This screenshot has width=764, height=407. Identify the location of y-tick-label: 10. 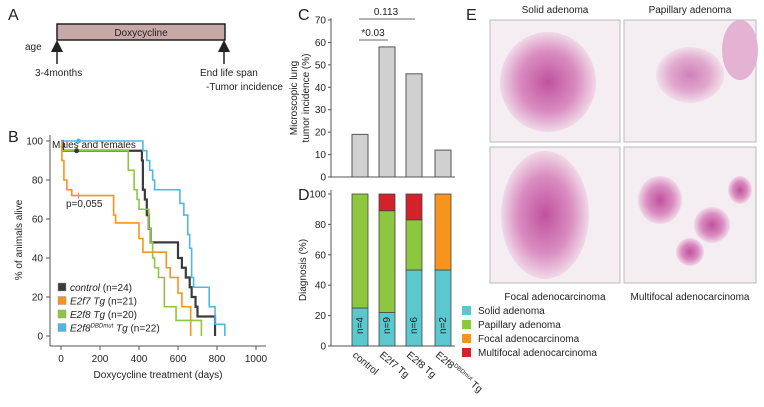
(321, 155).